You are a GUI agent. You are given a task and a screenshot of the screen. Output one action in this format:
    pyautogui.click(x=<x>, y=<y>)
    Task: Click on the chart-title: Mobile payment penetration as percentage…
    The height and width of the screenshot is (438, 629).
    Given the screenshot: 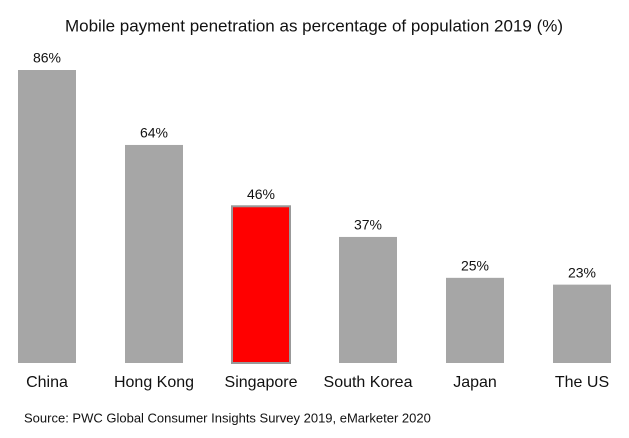 What is the action you would take?
    pyautogui.click(x=314, y=25)
    